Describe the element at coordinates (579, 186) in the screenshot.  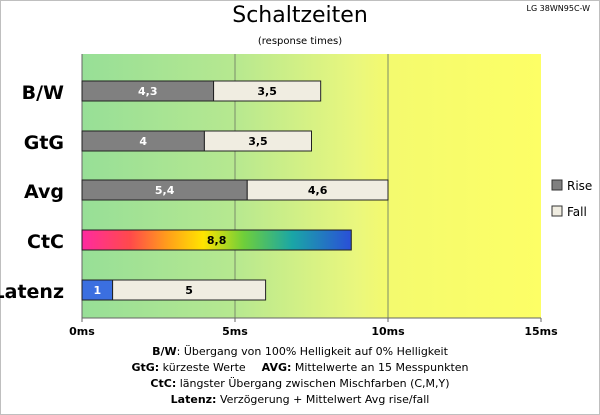
I see `legend-label: Rise` at that location.